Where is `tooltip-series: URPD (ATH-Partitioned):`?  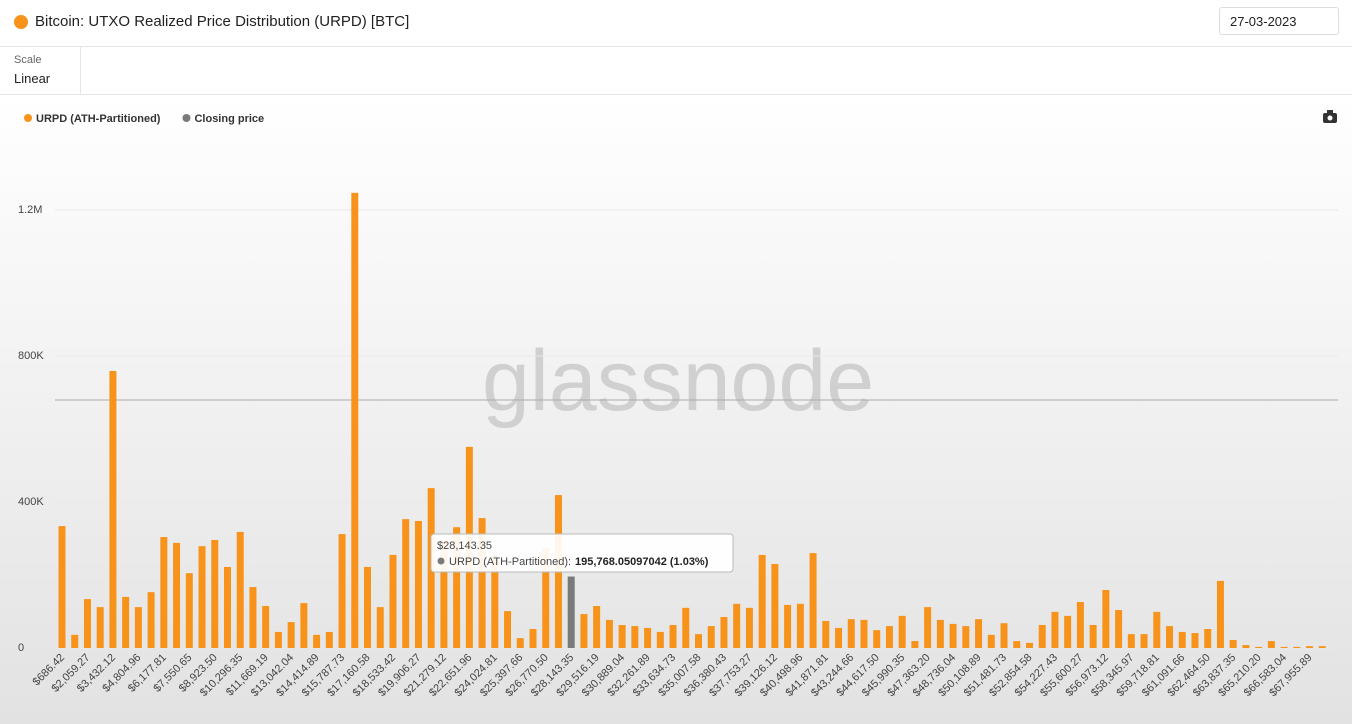
tooltip-series: URPD (ATH-Partitioned): is located at coordinates (510, 562).